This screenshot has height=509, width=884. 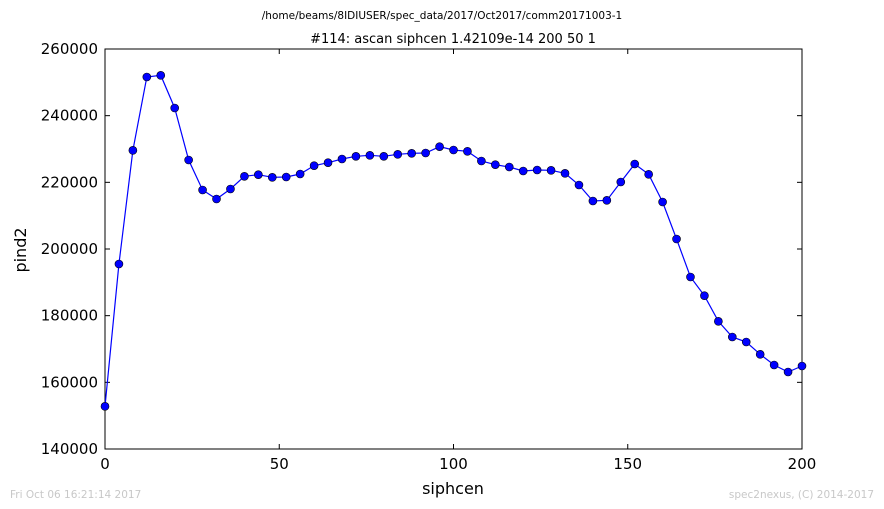 I want to click on y-axis-label: pind2, so click(x=20, y=249).